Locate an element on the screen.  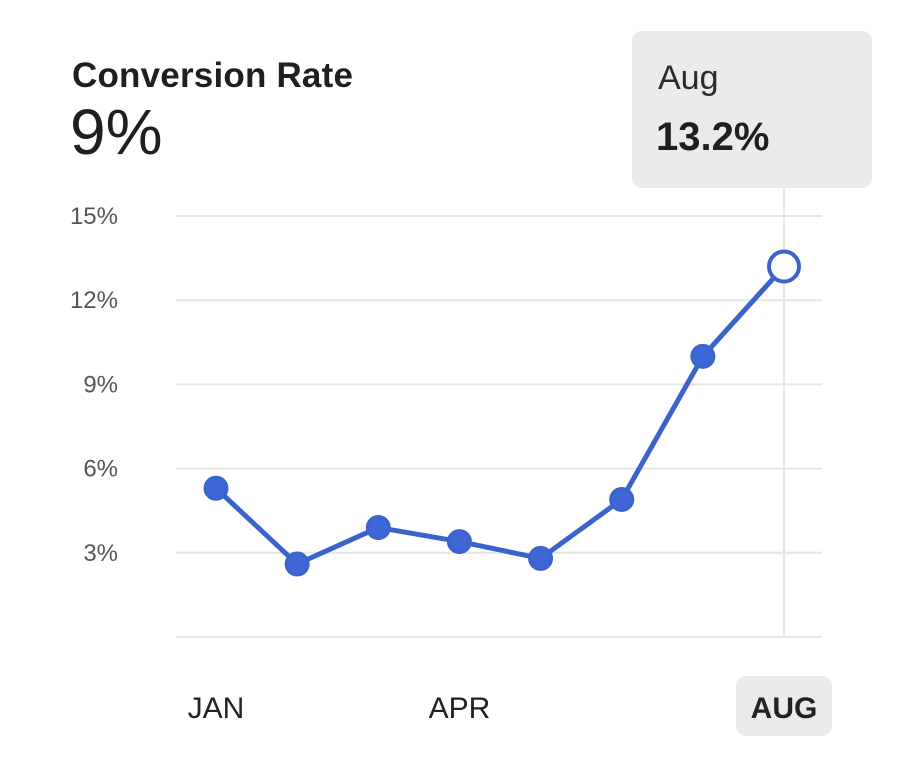
x-axis-labels: JAN APR AUG is located at coordinates (510, 706).